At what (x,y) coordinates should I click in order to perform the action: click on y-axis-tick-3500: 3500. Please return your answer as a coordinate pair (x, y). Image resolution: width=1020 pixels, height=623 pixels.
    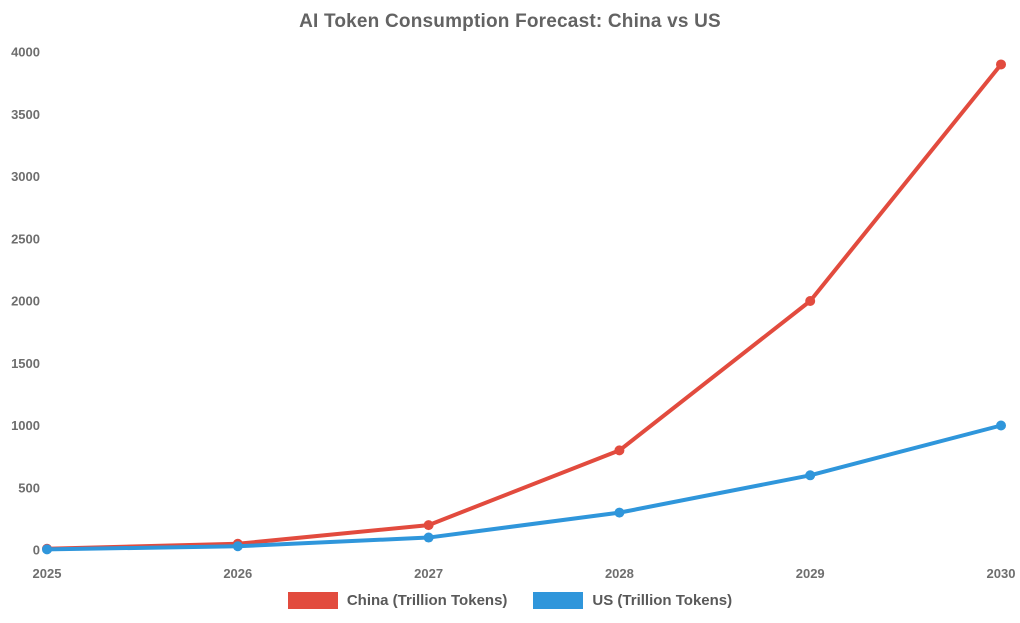
    Looking at the image, I should click on (25, 114).